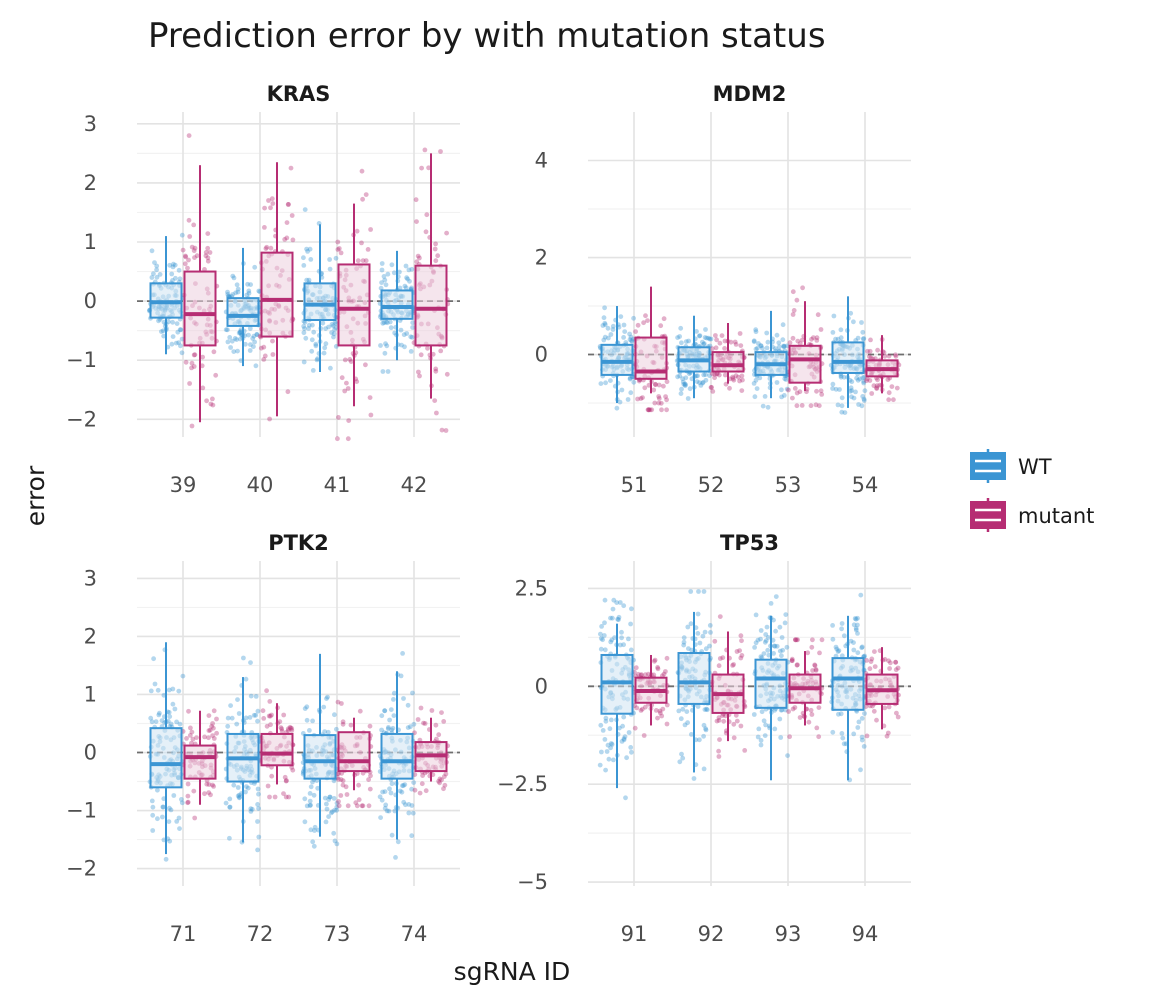 The height and width of the screenshot is (1007, 1161). Describe the element at coordinates (723, 289) in the screenshot. I see `panel-mdm2: 0 2 4 51 52 53 54 MDM2` at that location.